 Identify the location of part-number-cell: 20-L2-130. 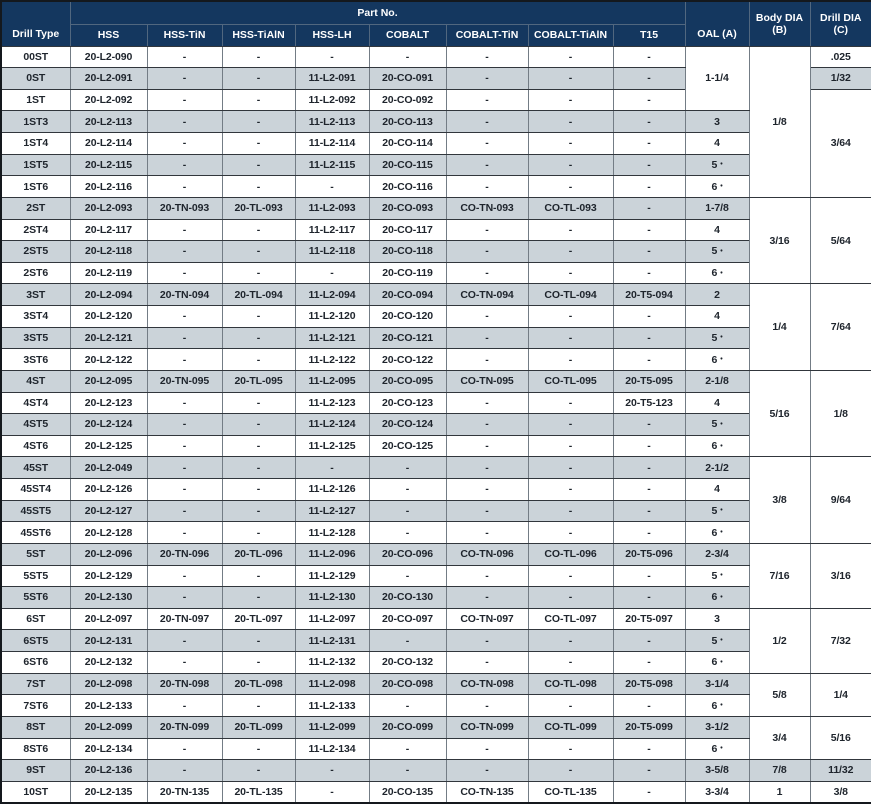
(108, 597).